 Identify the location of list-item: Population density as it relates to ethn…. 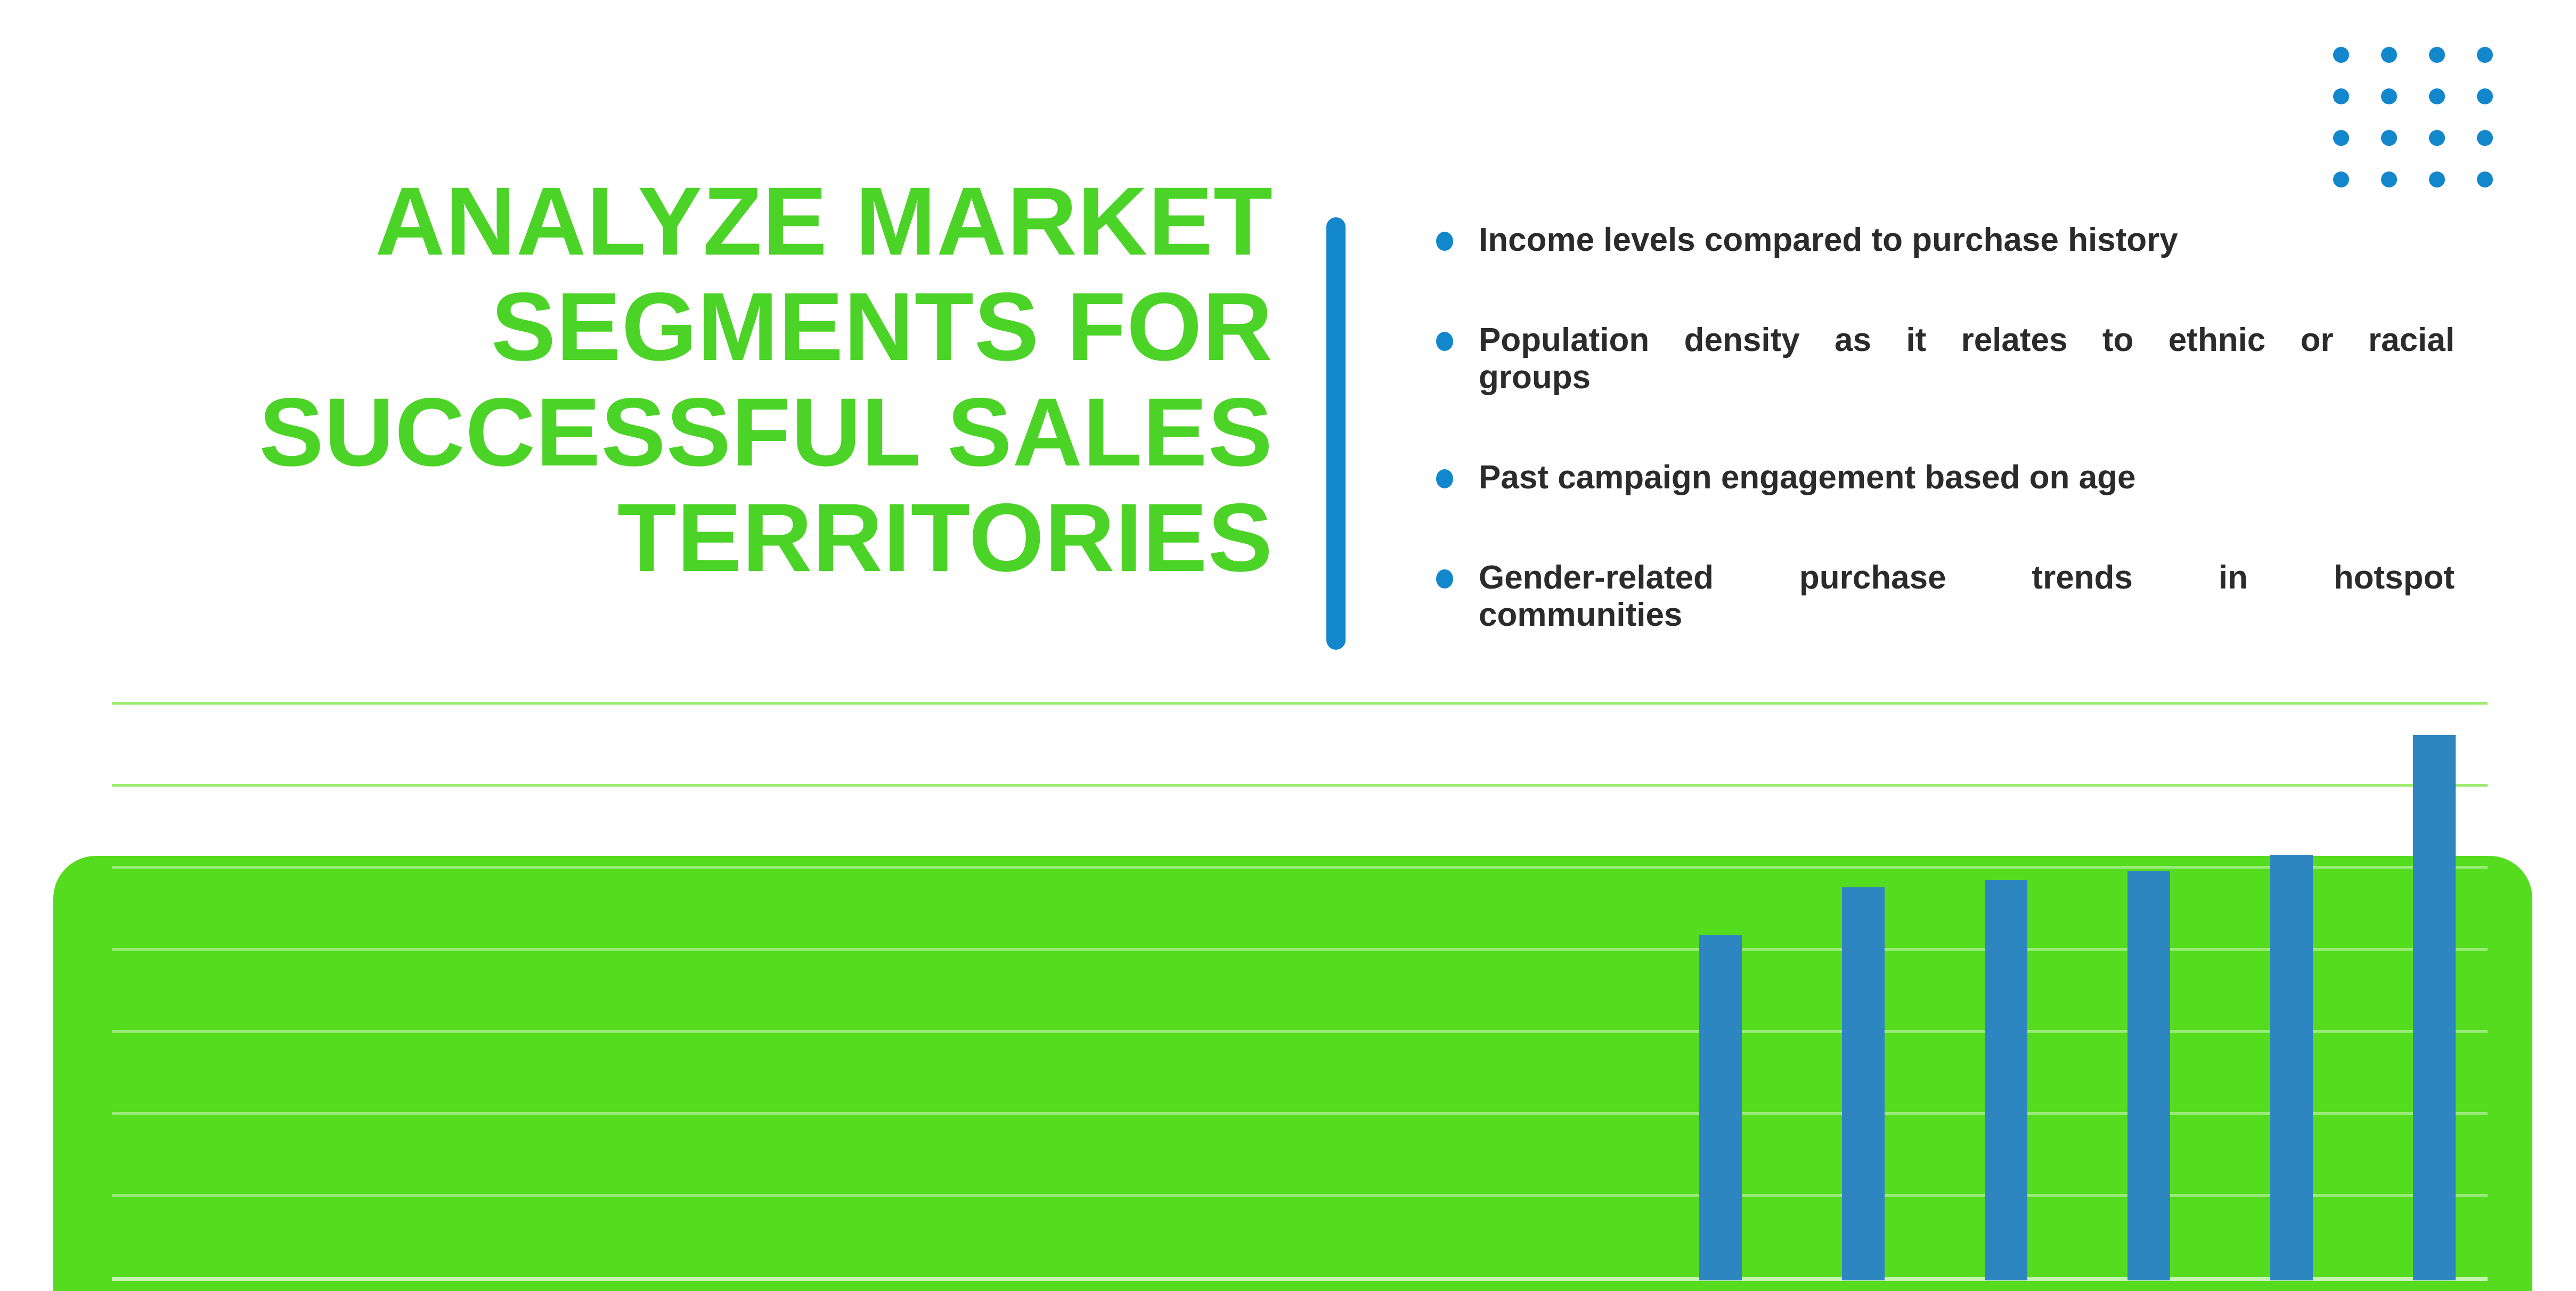
(1945, 359).